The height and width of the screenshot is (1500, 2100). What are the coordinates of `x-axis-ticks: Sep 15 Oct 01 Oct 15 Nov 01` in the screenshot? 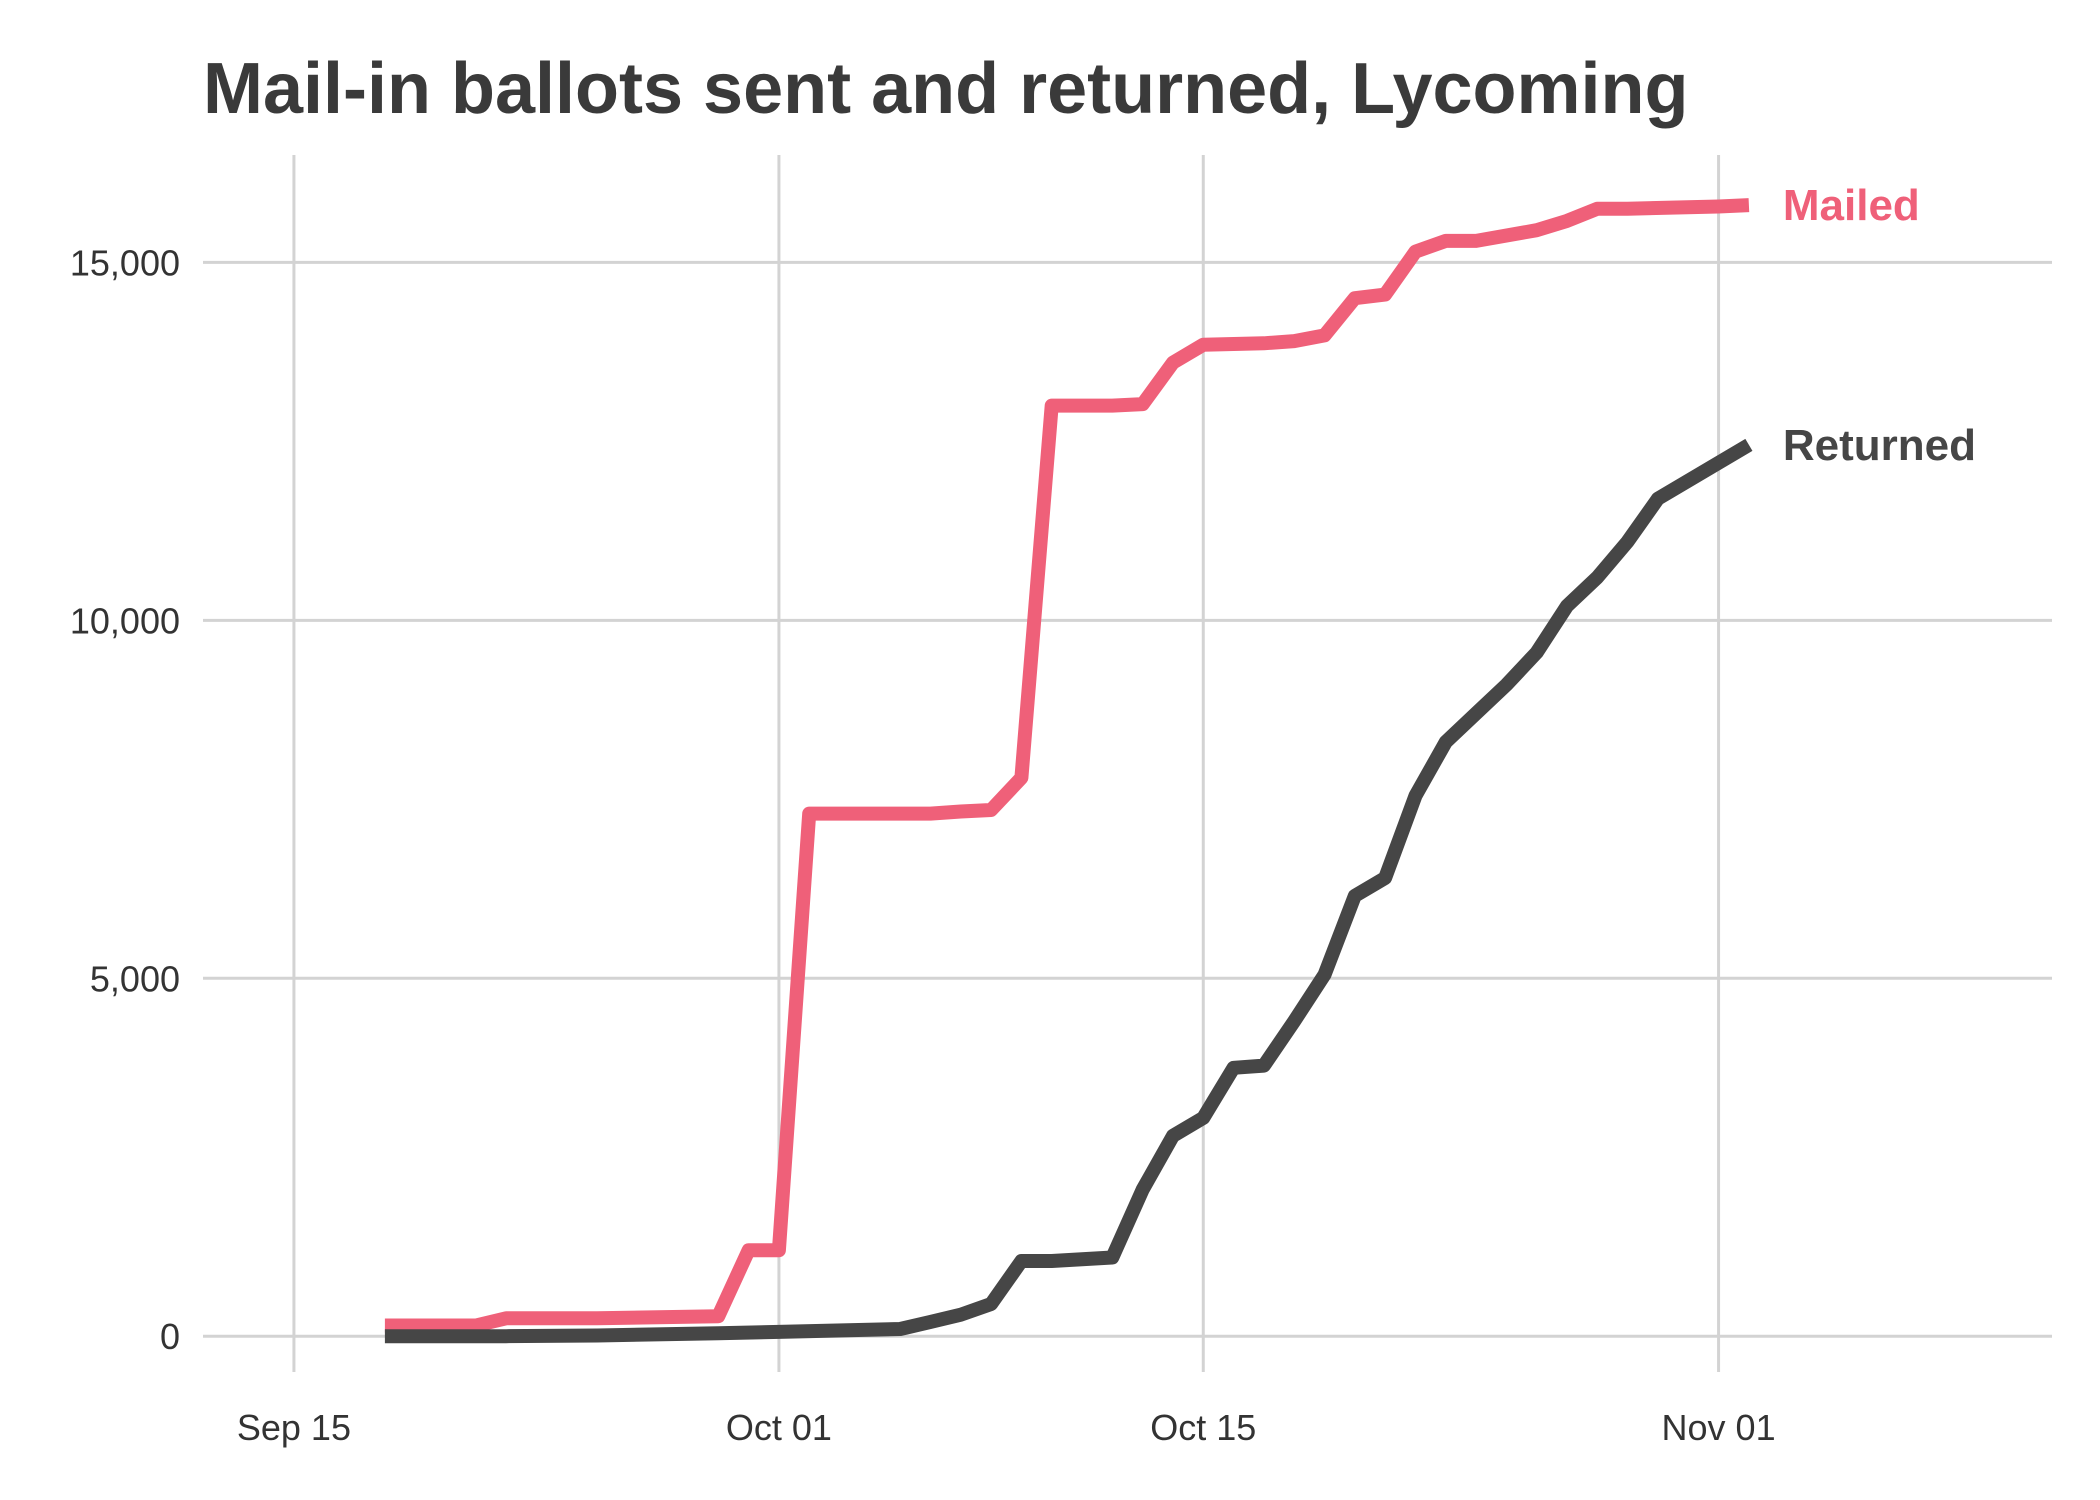 It's located at (1006, 1427).